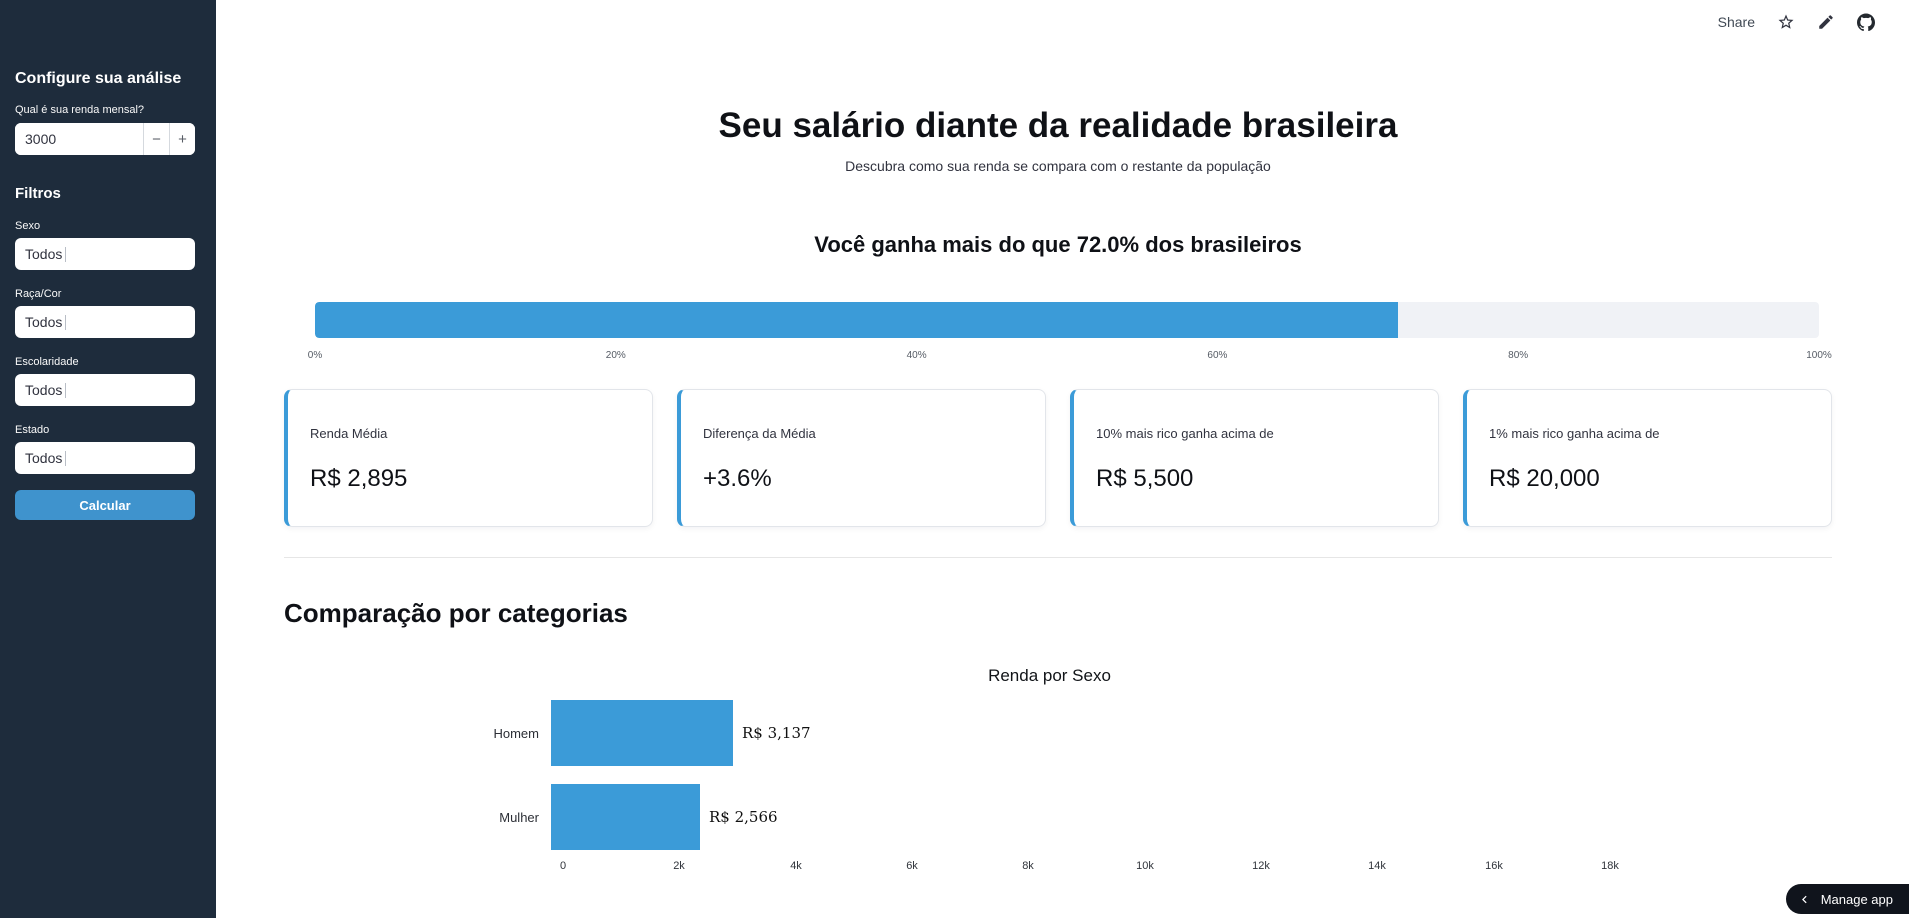  Describe the element at coordinates (1494, 866) in the screenshot. I see `chart-x-tick-label: 16k` at that location.